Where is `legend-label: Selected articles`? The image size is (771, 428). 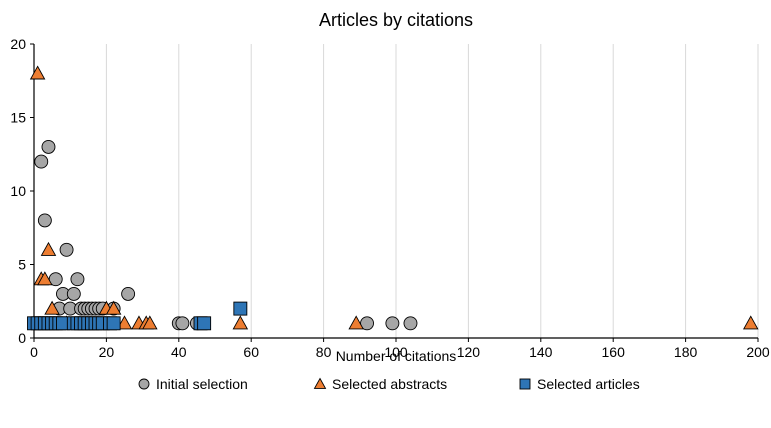
legend-label: Selected articles is located at coordinates (588, 384).